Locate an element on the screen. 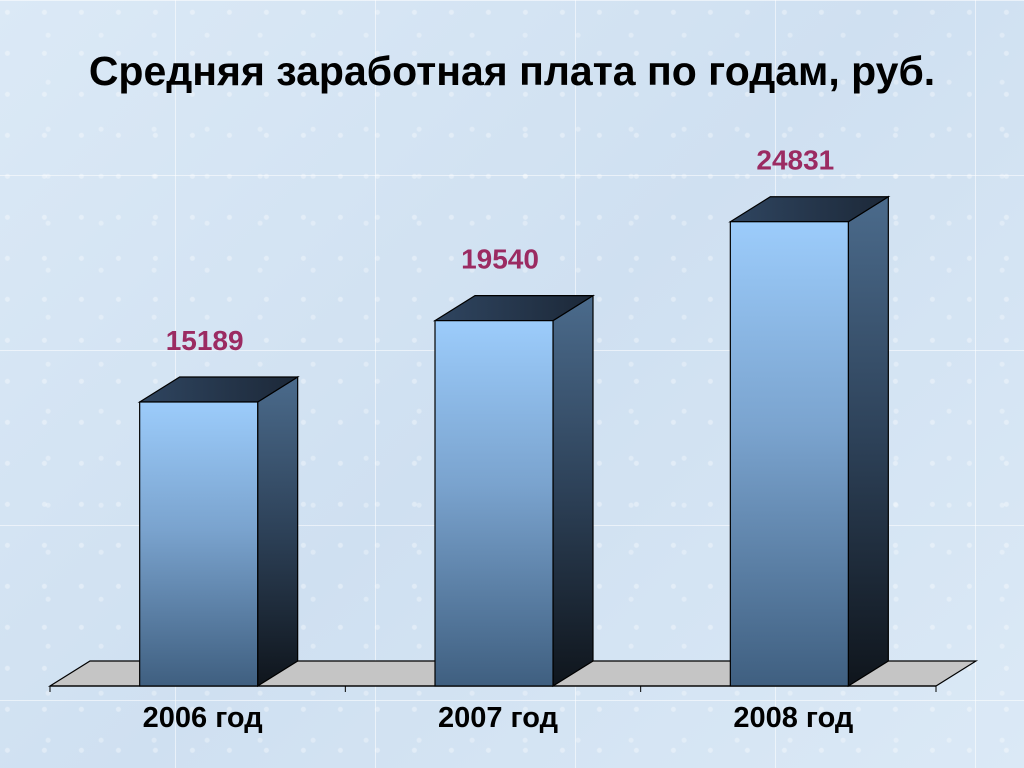 The height and width of the screenshot is (768, 1024). chart-title: Средняя заработная плата по годам, руб. is located at coordinates (512, 71).